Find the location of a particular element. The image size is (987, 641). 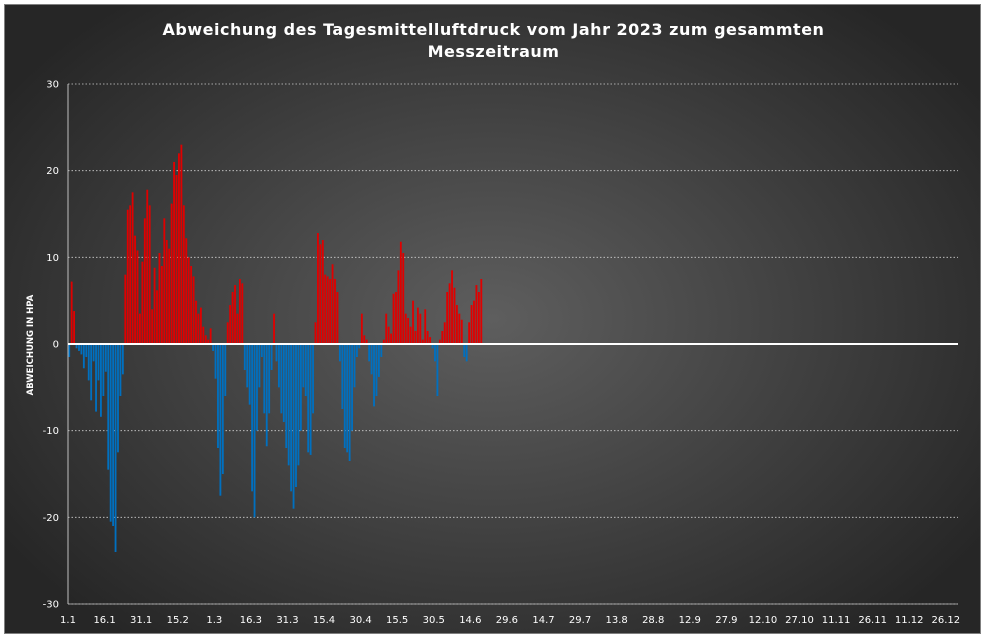

y-tick-labels: 30 20 10 0 -10 -20 -30 is located at coordinates (51, 345).